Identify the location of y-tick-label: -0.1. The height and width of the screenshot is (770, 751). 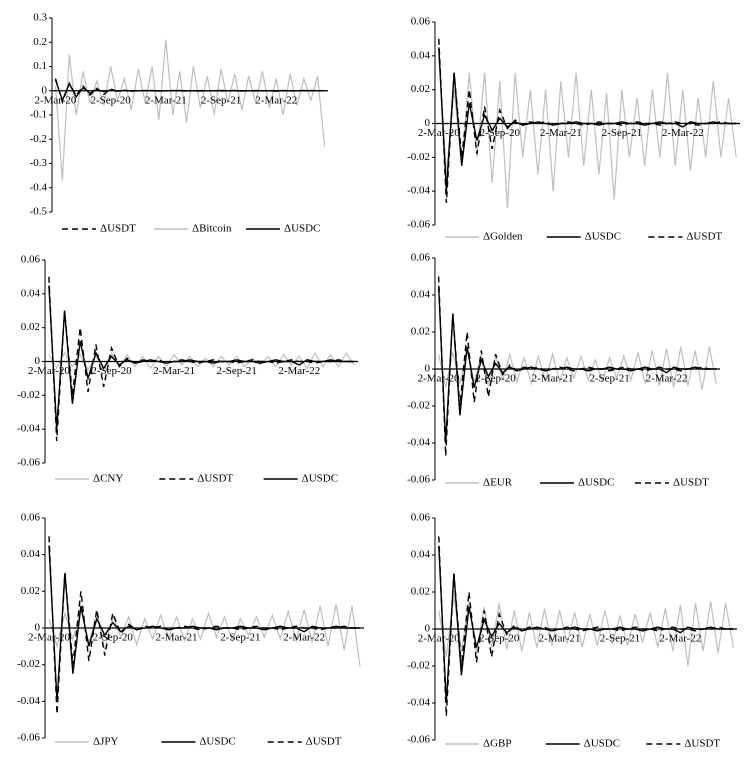
(38, 115).